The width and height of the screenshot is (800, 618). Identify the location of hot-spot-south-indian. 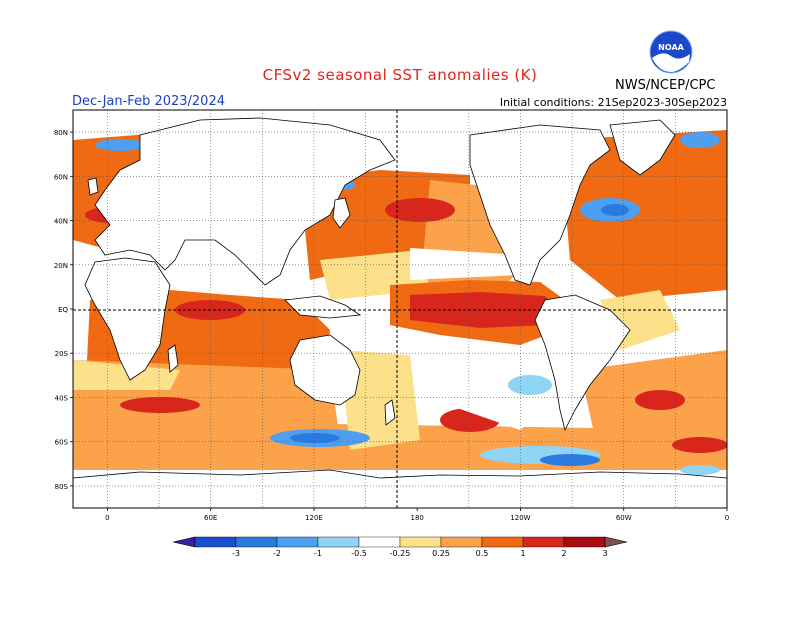
(160, 405).